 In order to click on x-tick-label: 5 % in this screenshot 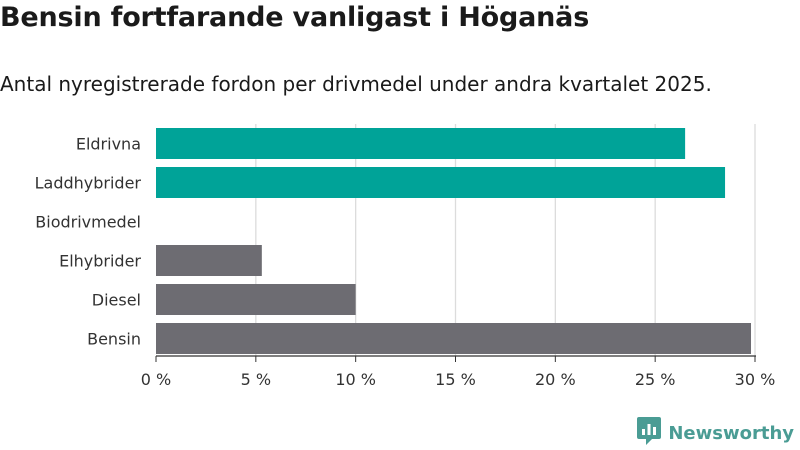, I will do `click(256, 379)`.